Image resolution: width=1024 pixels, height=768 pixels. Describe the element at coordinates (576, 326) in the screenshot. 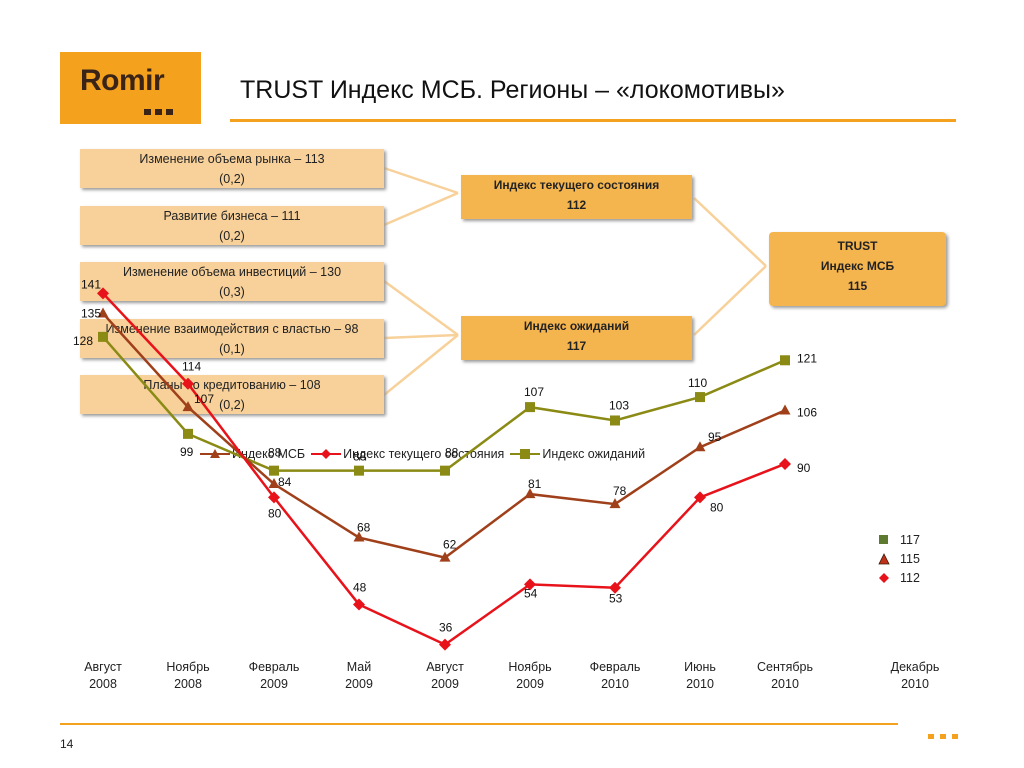

I see `index-label: Индекс ожиданий` at that location.